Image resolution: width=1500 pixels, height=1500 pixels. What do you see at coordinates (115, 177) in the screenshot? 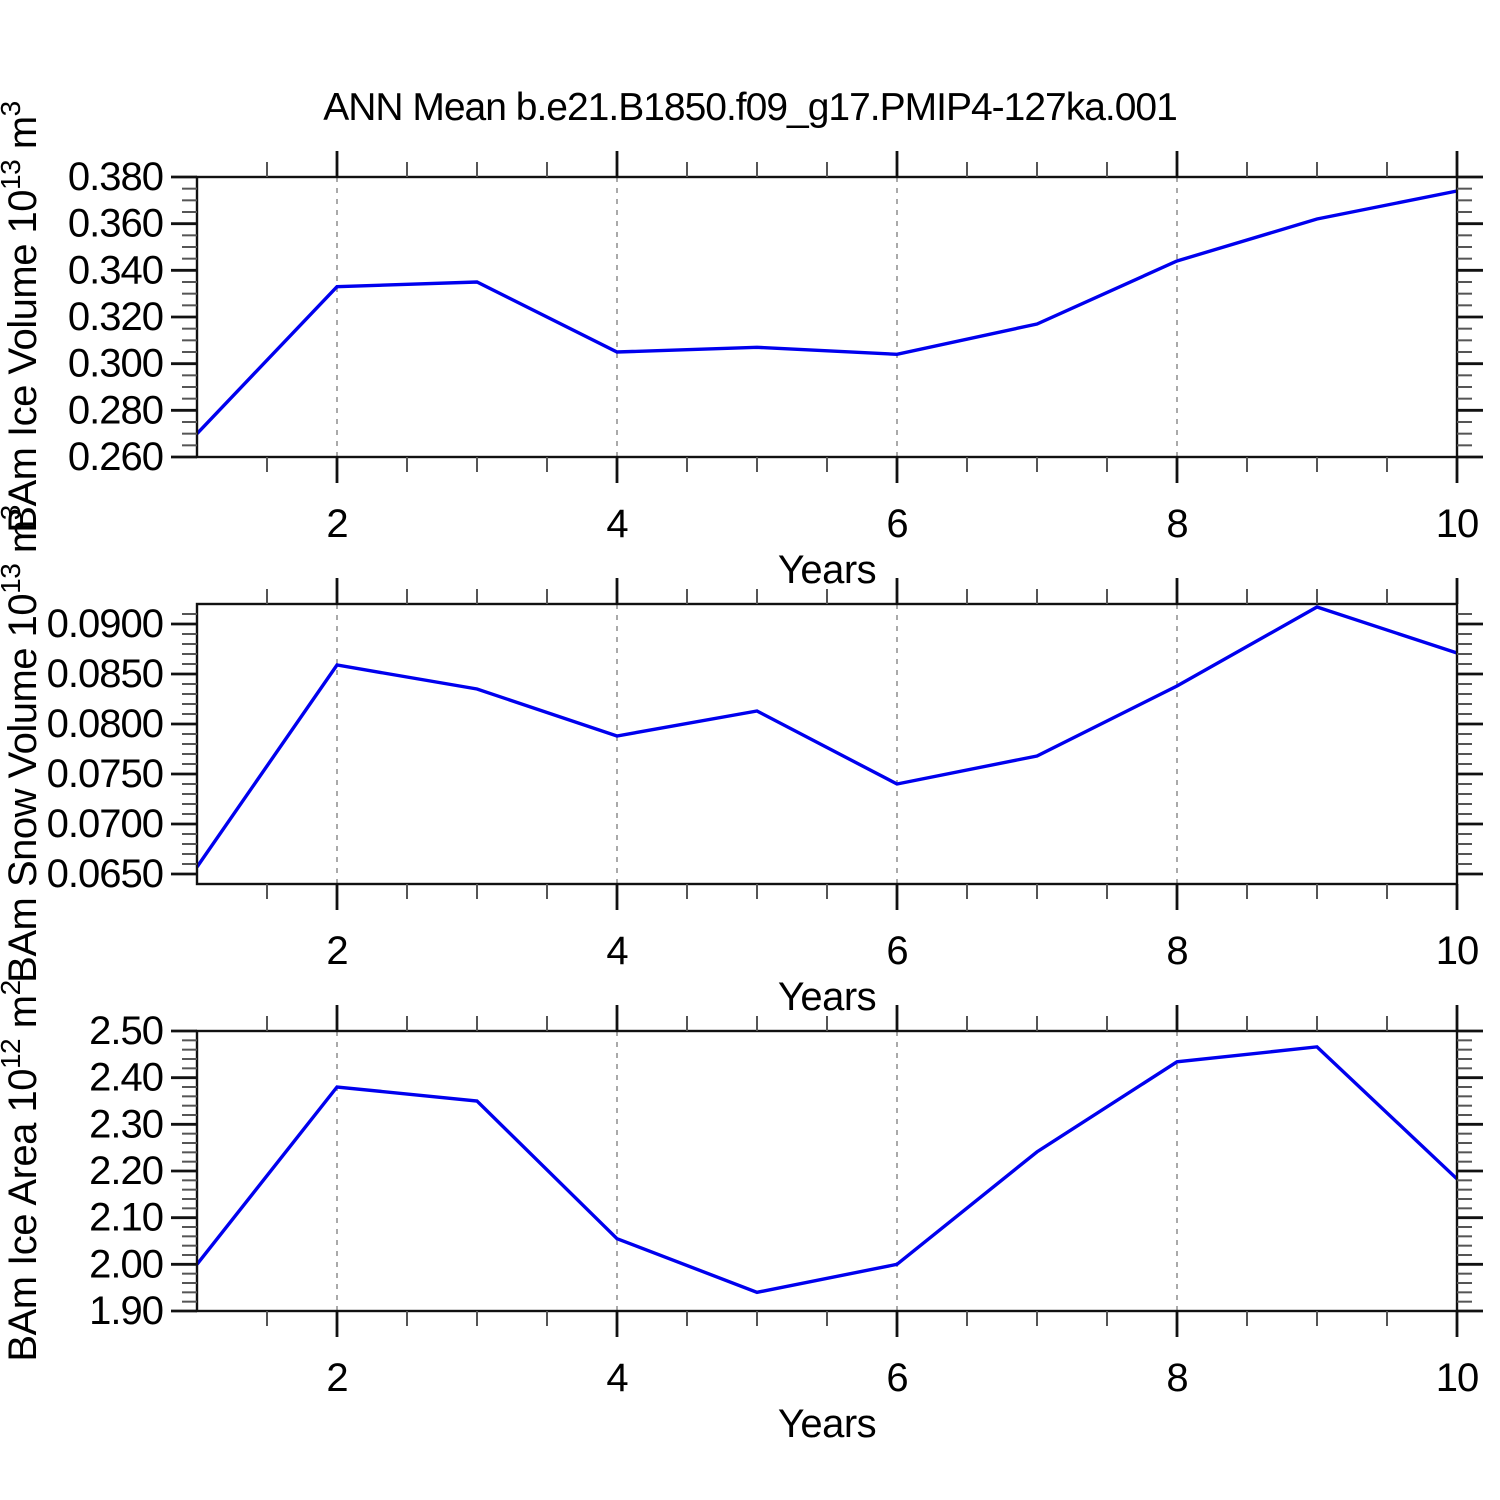
I see `y-tick-label: 0.380` at bounding box center [115, 177].